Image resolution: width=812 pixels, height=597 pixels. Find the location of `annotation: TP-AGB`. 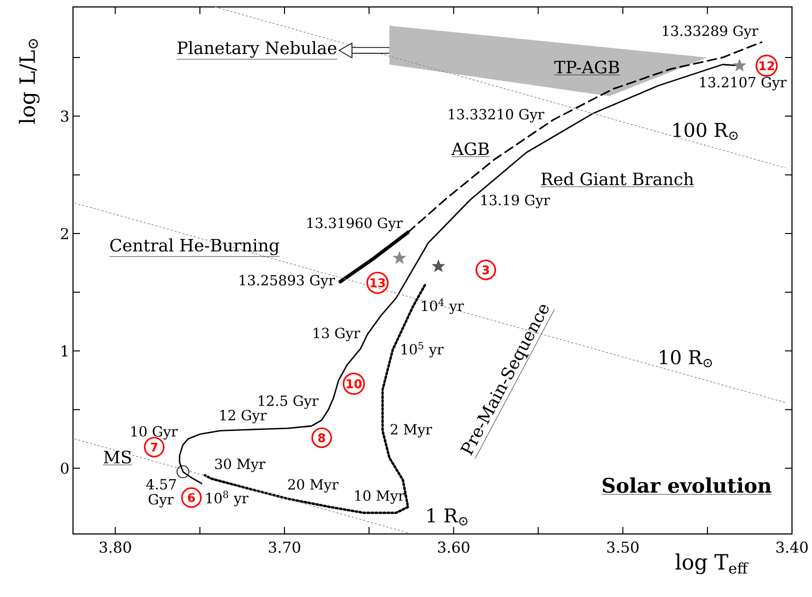

annotation: TP-AGB is located at coordinates (587, 67).